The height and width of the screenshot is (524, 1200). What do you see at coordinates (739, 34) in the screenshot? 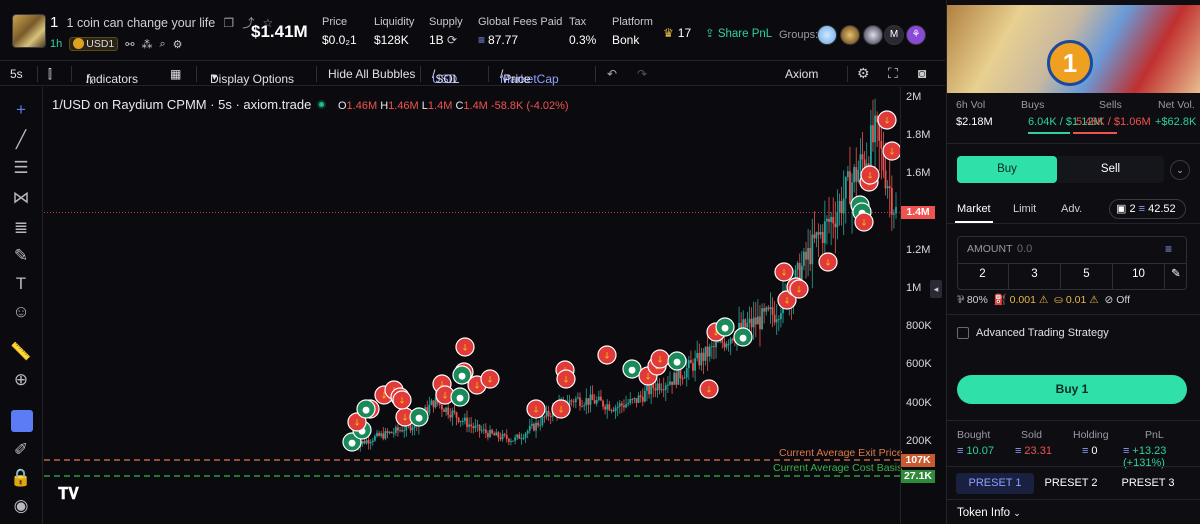
I see `share-pnl-button: ⇪ Share PnL` at bounding box center [739, 34].